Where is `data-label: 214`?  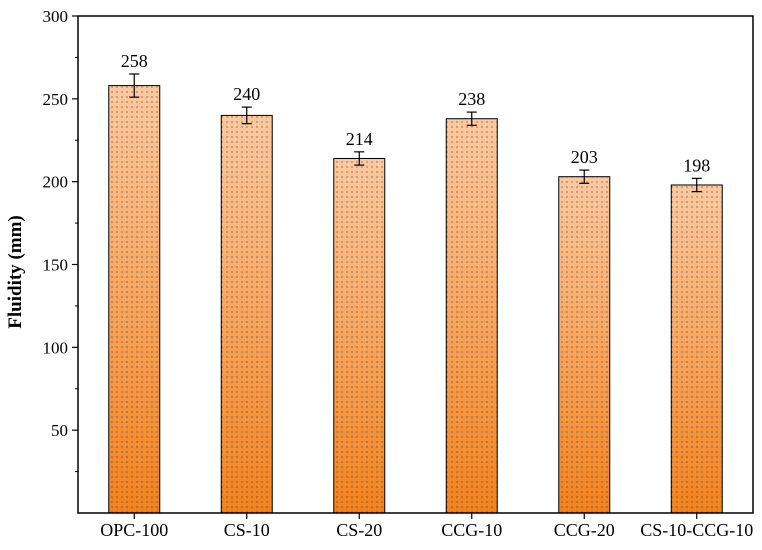 data-label: 214 is located at coordinates (359, 139).